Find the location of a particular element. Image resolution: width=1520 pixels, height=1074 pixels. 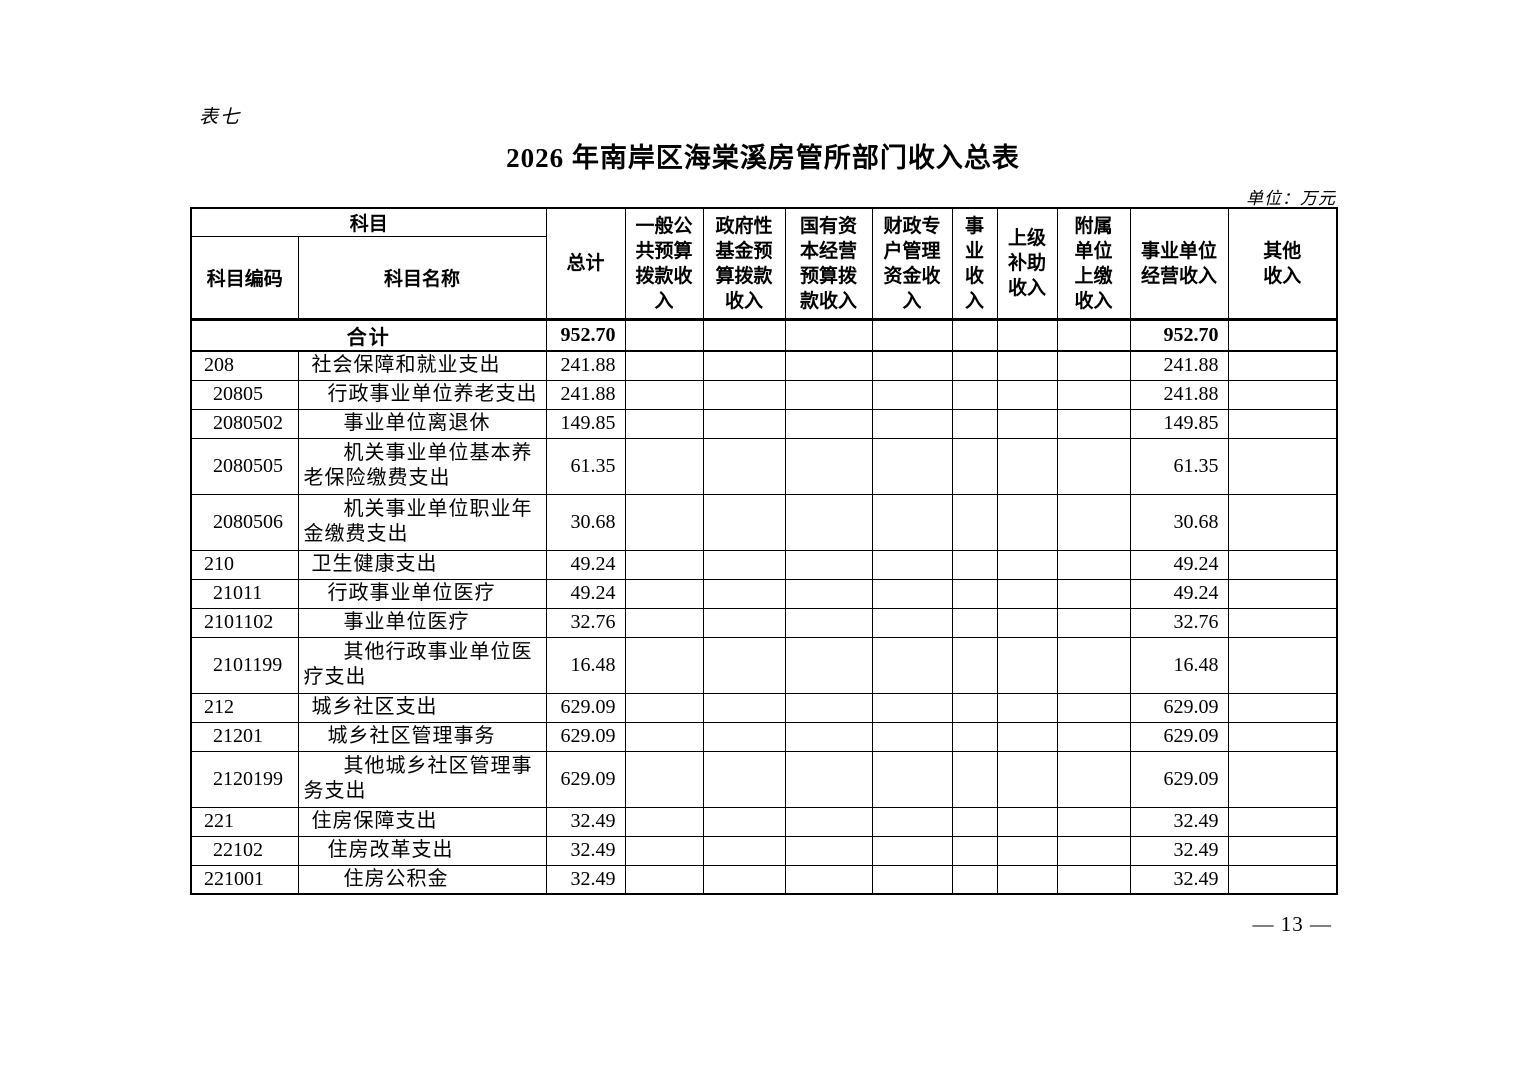

header-column-7: 附属单位上缴收入 is located at coordinates (1093, 263).